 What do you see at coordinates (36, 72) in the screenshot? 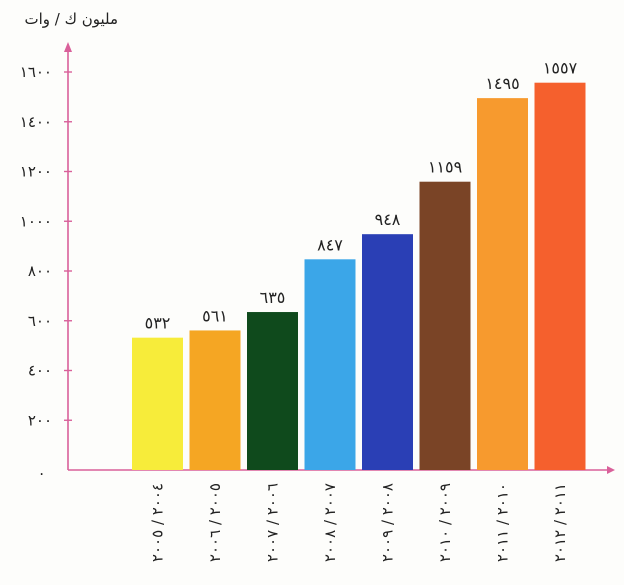
I see `y-tick-label: ١٦٠٠` at bounding box center [36, 72].